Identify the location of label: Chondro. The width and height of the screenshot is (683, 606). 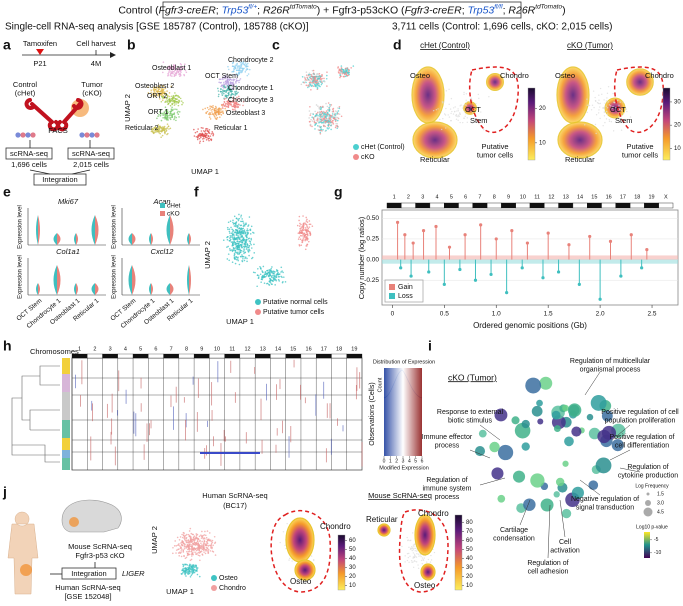
(659, 75).